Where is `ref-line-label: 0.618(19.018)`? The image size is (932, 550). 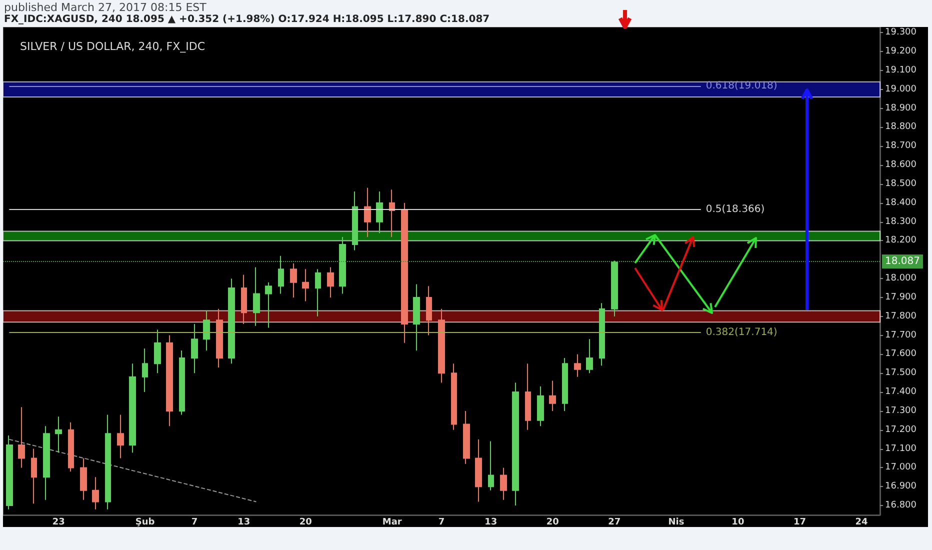 ref-line-label: 0.618(19.018) is located at coordinates (742, 86).